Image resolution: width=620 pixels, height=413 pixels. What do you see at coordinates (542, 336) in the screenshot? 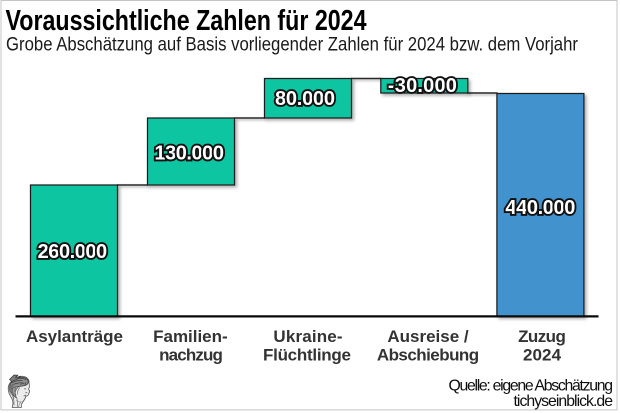
I see `svg-text: Zuzug` at bounding box center [542, 336].